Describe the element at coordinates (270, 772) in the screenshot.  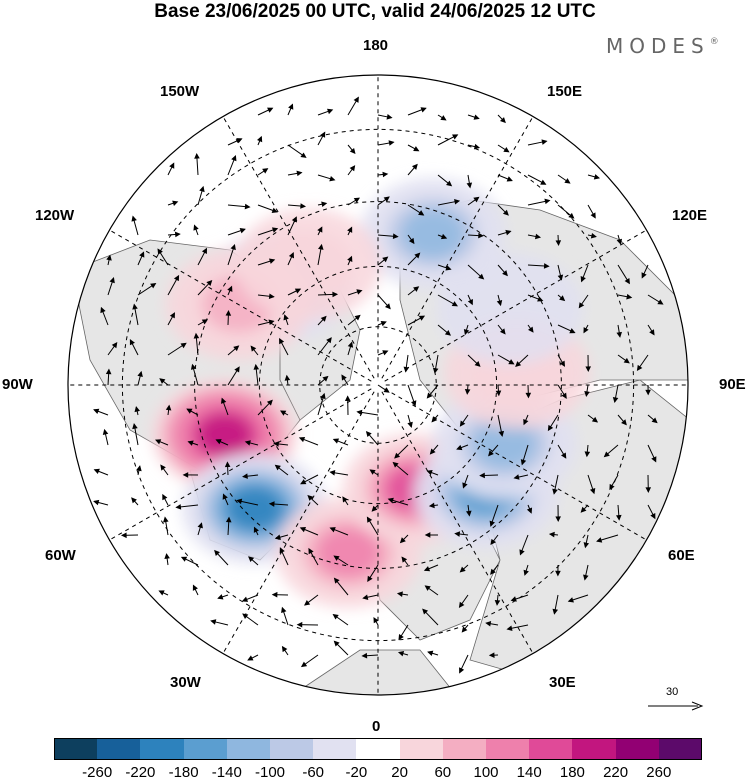
I see `colorbar-tick-label: -100` at that location.